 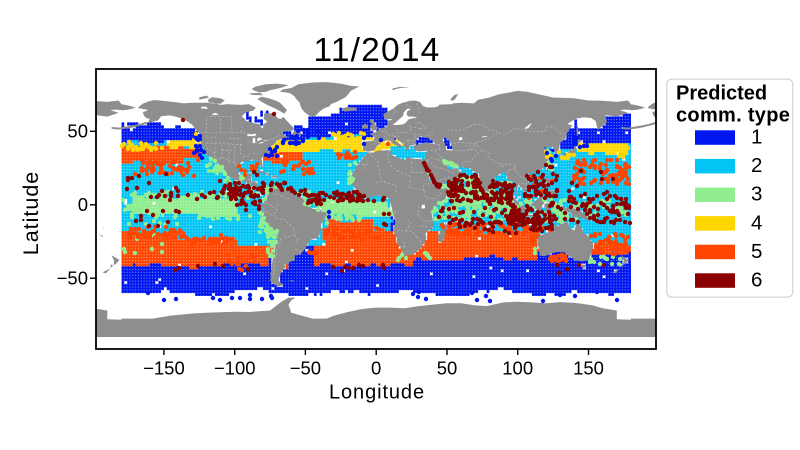 What do you see at coordinates (588, 368) in the screenshot?
I see `svg-text: 150` at bounding box center [588, 368].